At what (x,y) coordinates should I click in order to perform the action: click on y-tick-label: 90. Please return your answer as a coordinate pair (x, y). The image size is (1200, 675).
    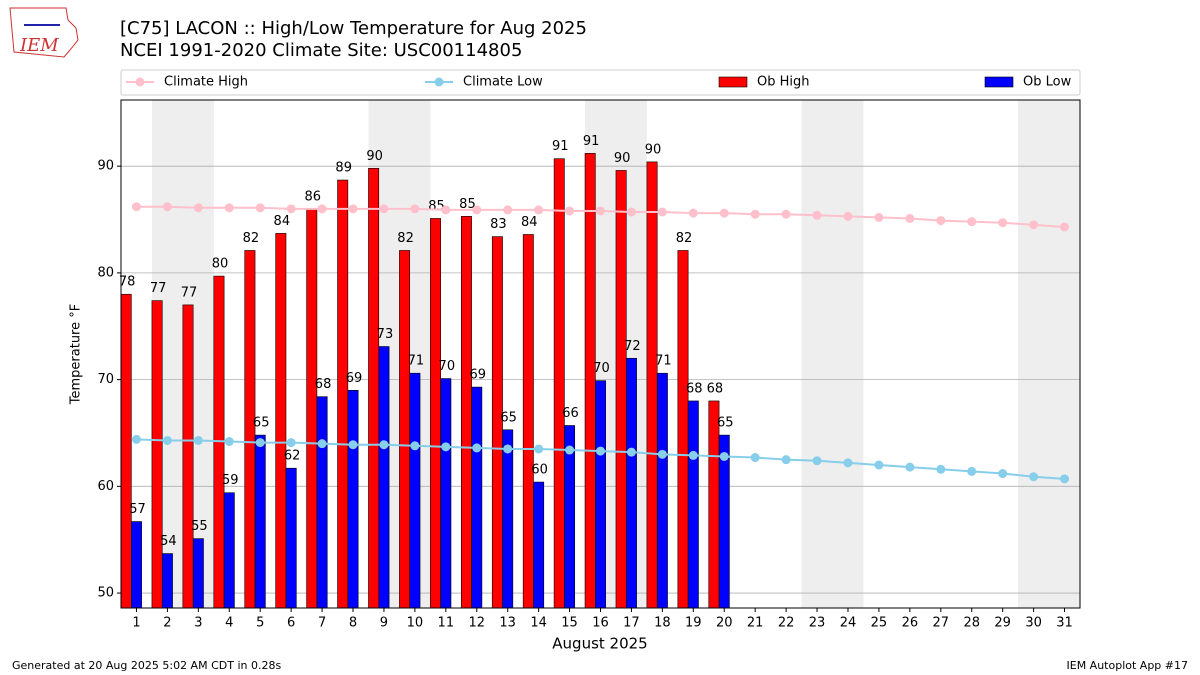
    Looking at the image, I should click on (105, 166).